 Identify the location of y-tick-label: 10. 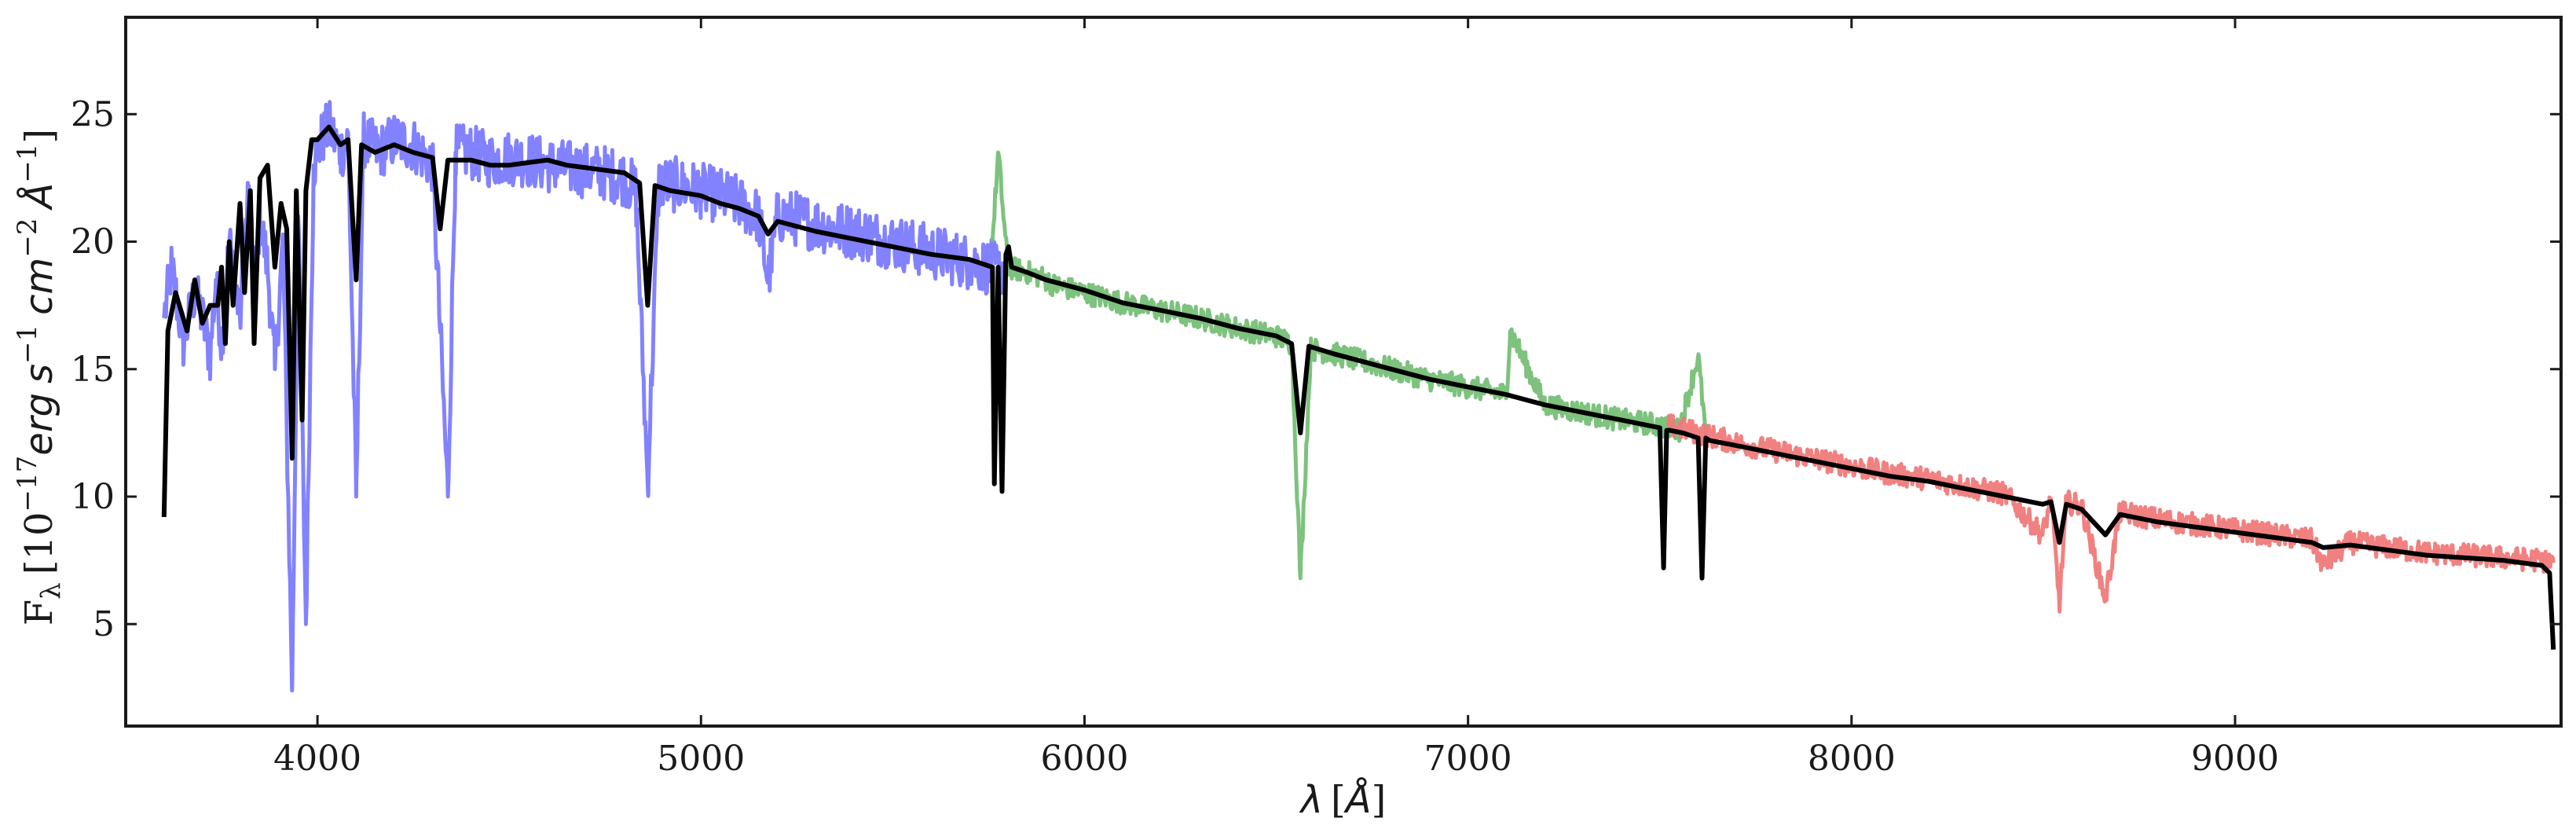
(93, 497).